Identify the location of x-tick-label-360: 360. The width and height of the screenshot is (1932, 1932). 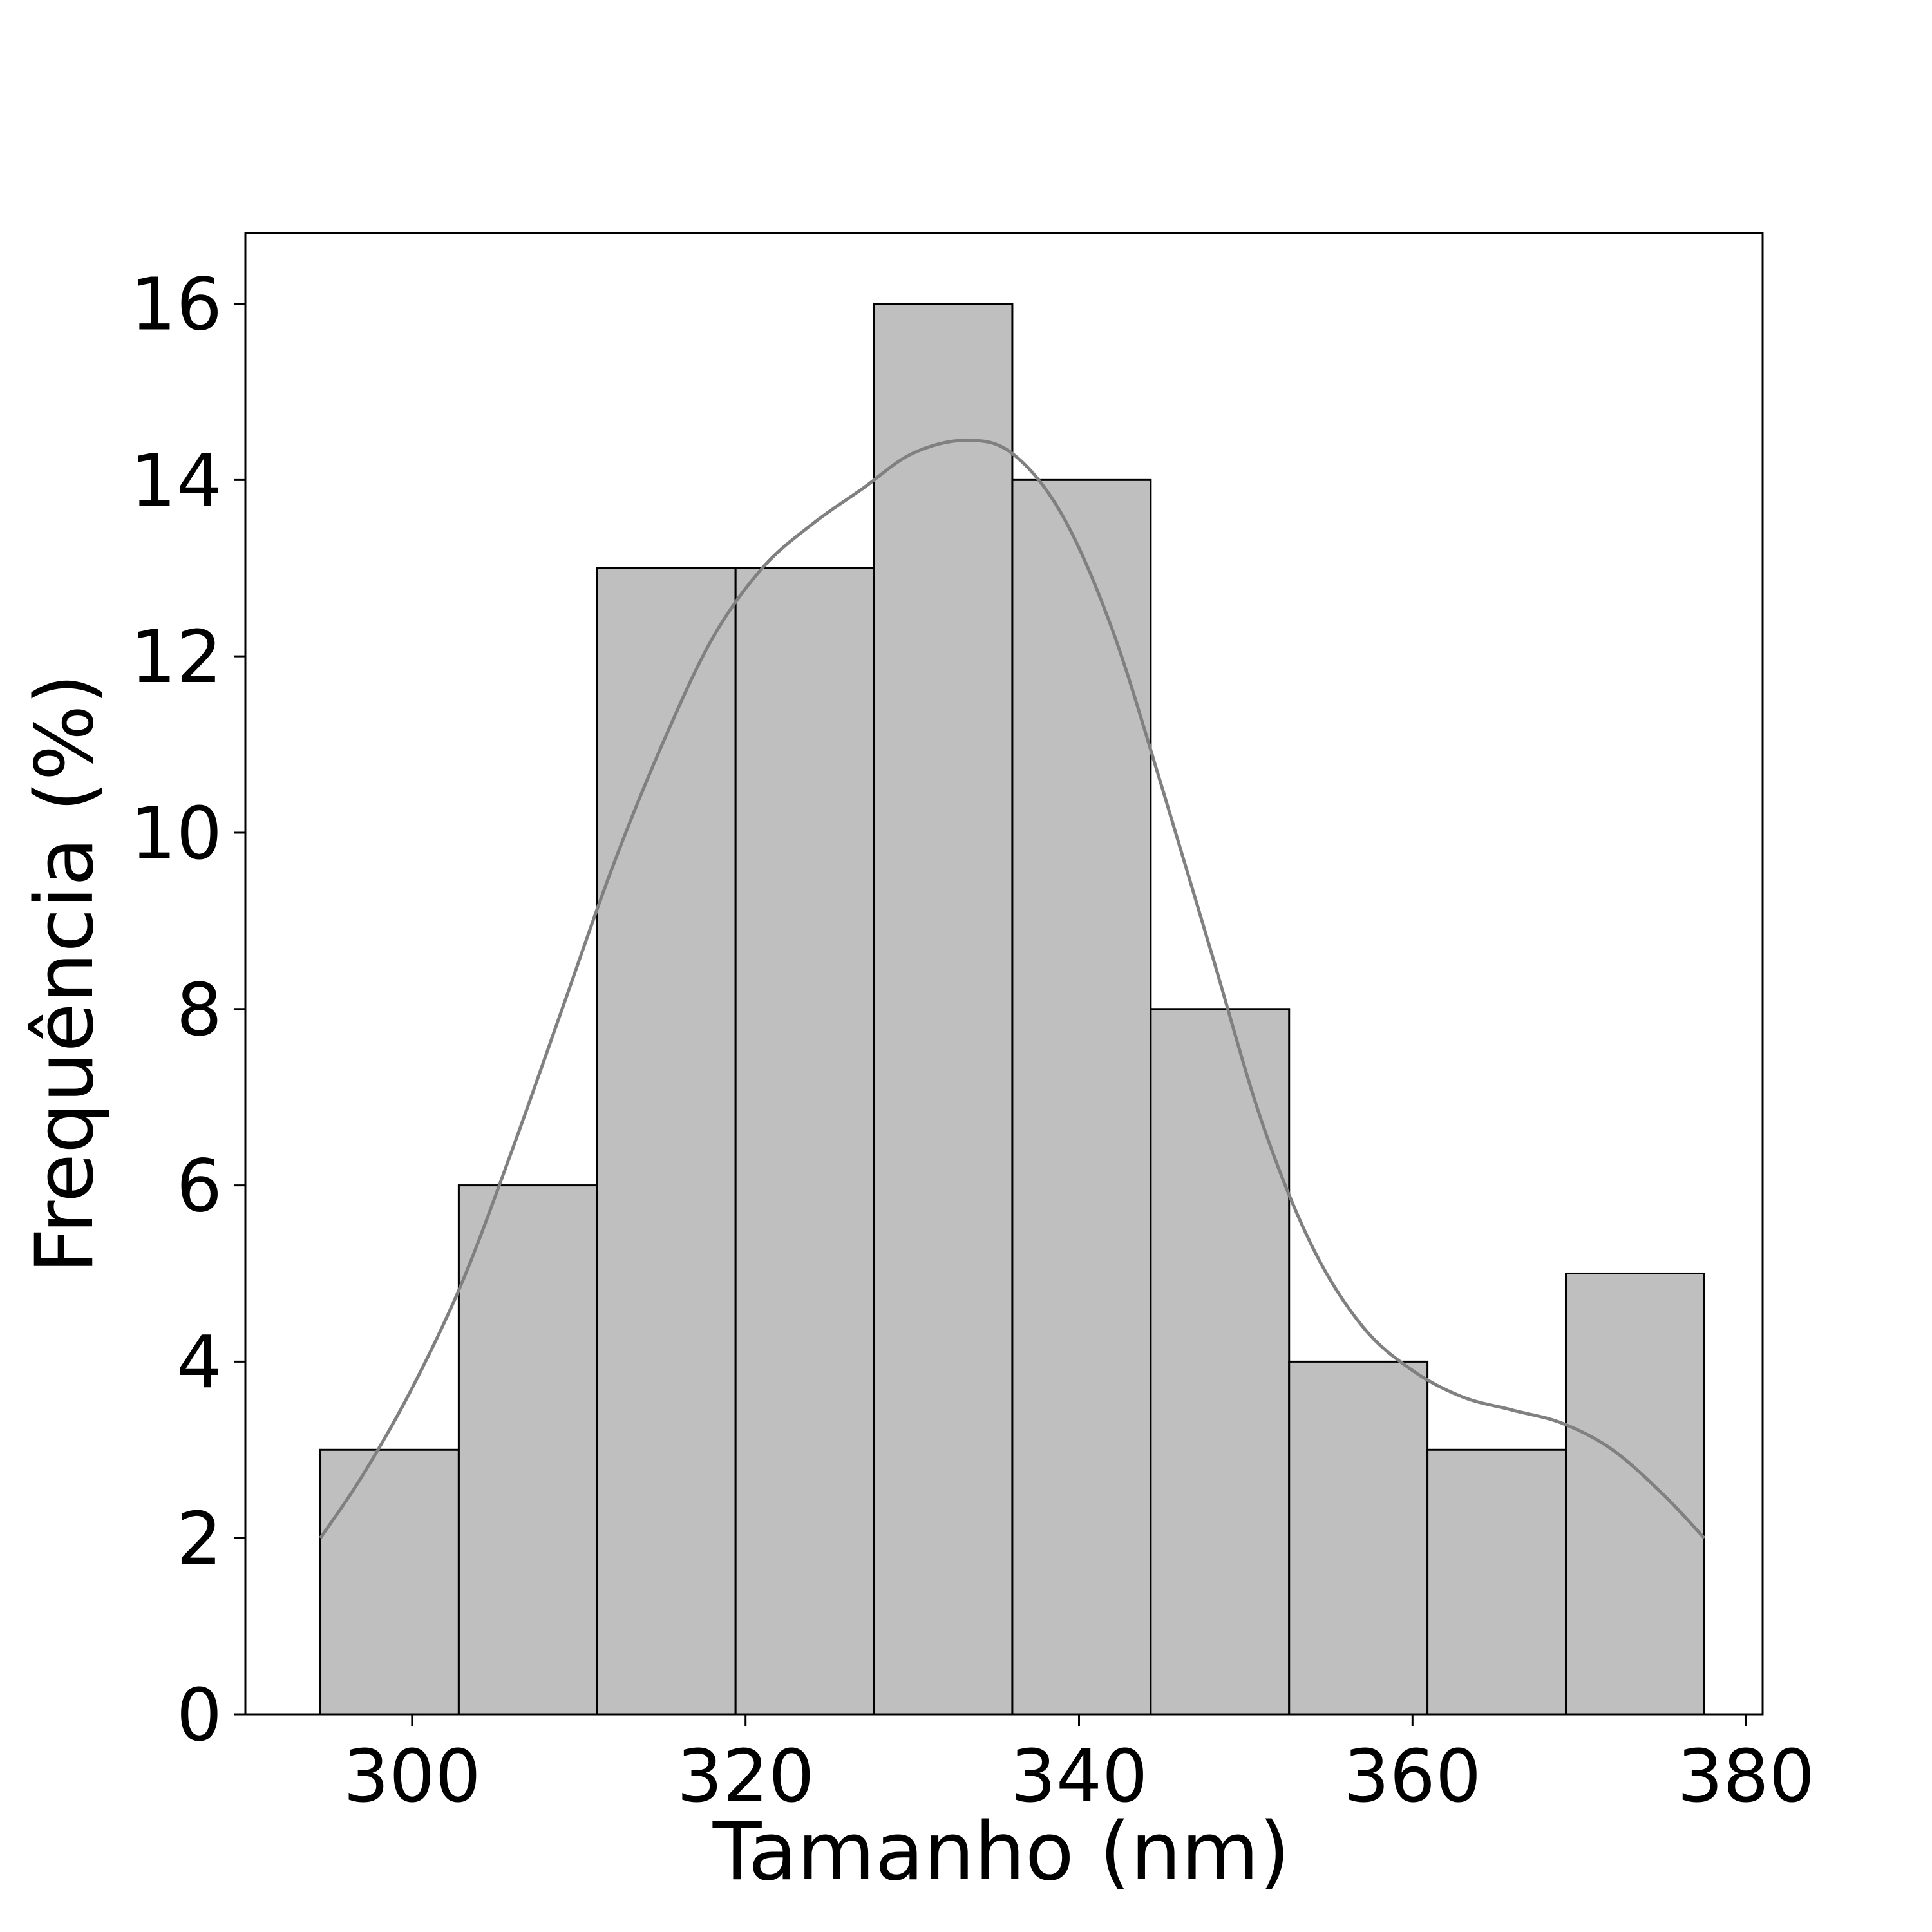
(1412, 1777).